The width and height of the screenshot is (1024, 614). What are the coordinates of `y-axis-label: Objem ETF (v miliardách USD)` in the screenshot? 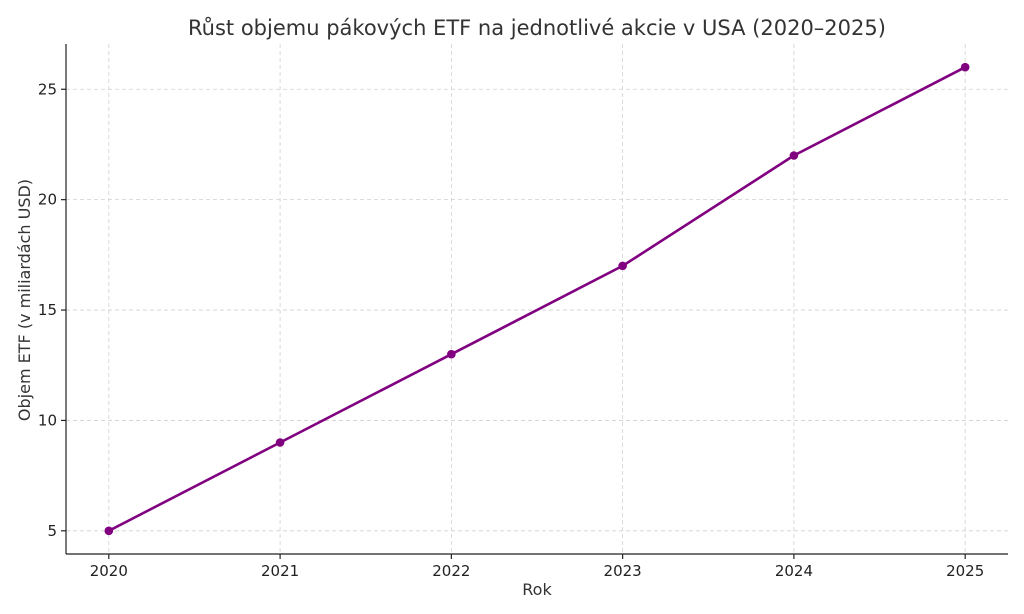 It's located at (24, 300).